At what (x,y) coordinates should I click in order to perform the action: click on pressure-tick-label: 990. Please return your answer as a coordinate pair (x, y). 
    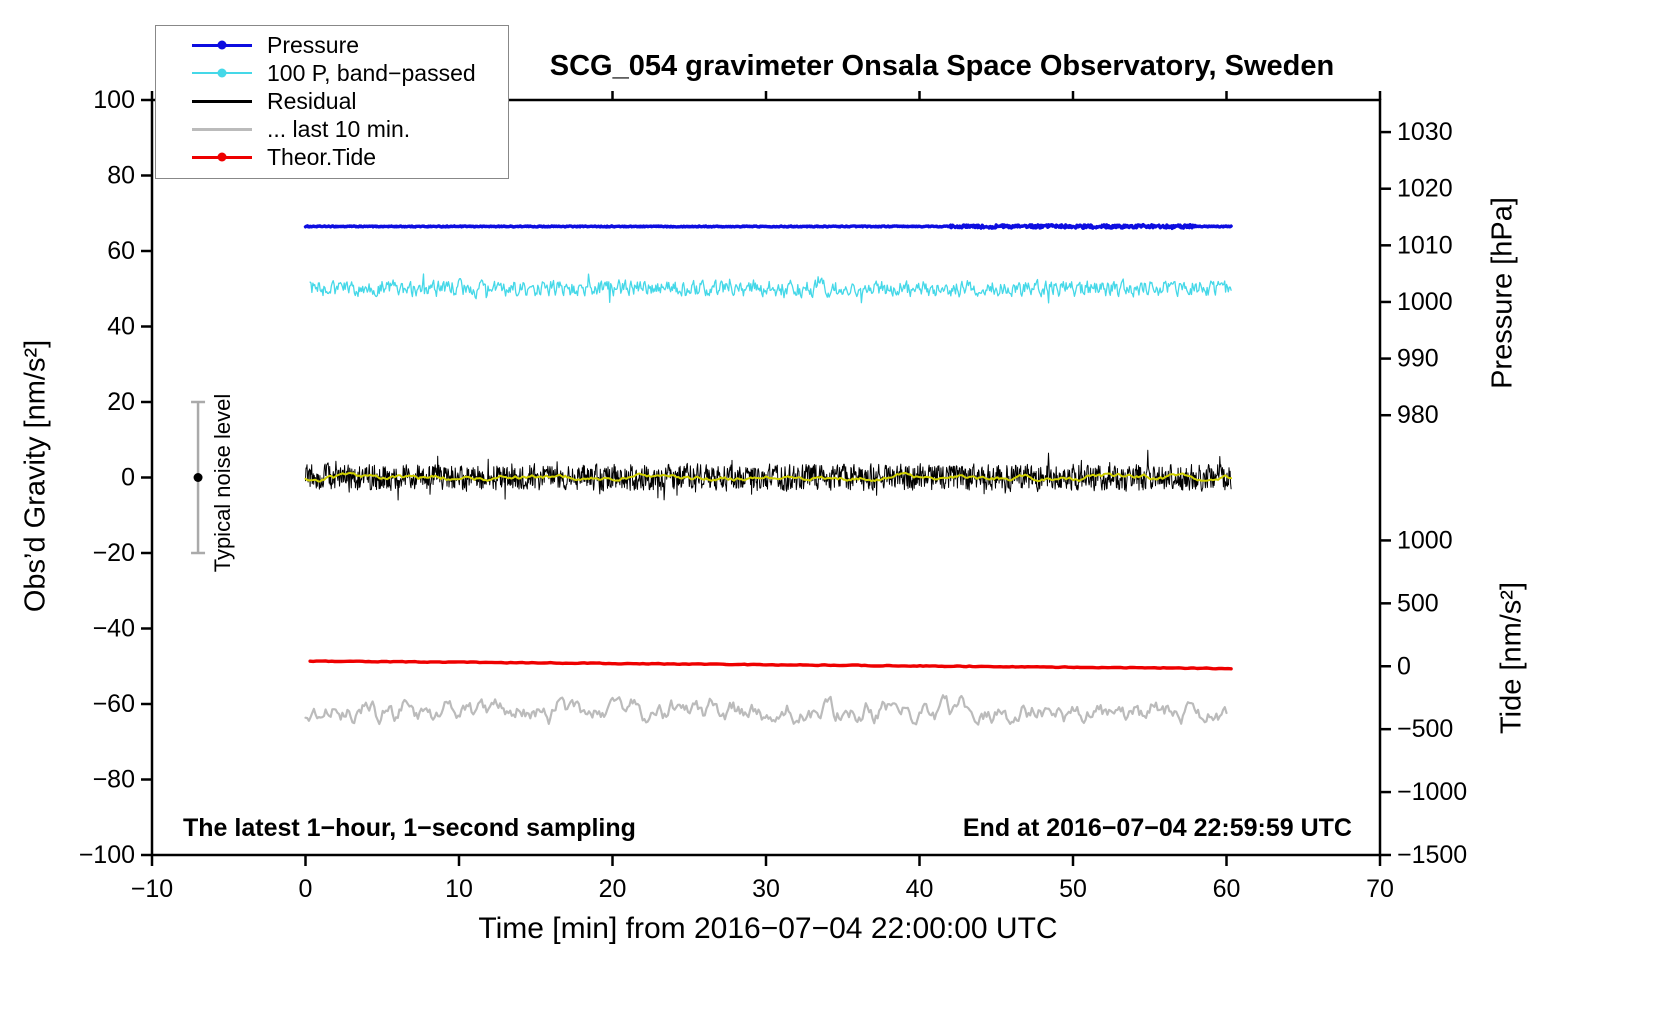
    Looking at the image, I should click on (1418, 359).